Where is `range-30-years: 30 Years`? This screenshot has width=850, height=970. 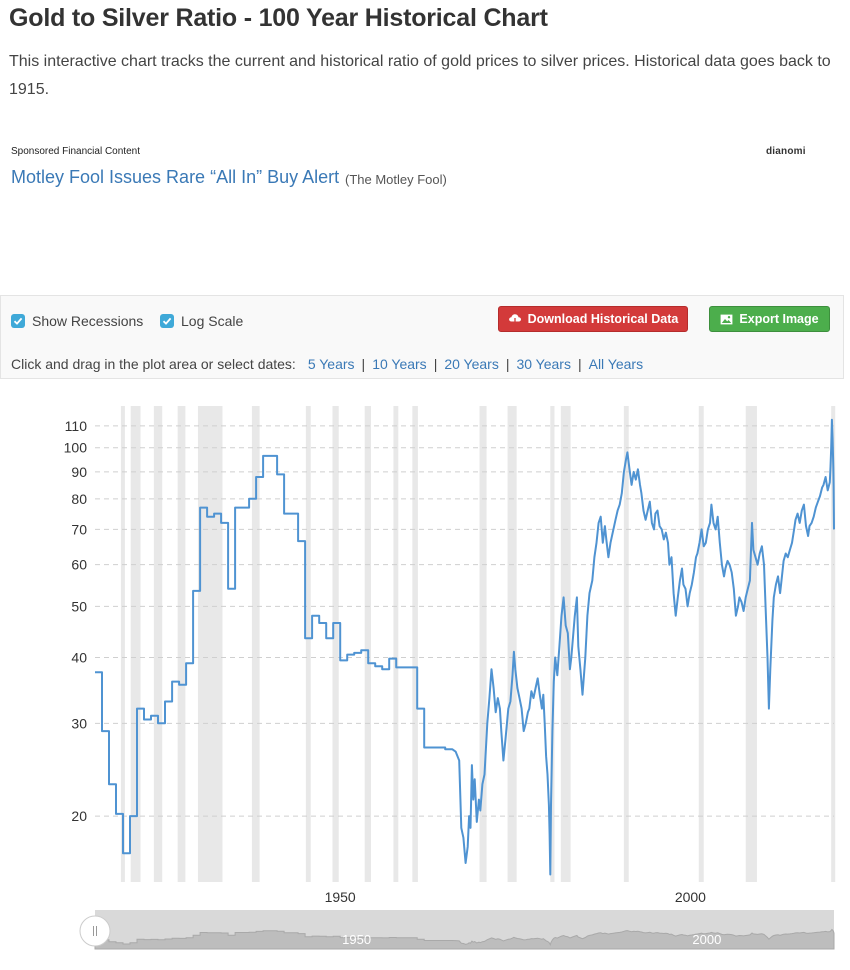
range-30-years: 30 Years is located at coordinates (543, 364).